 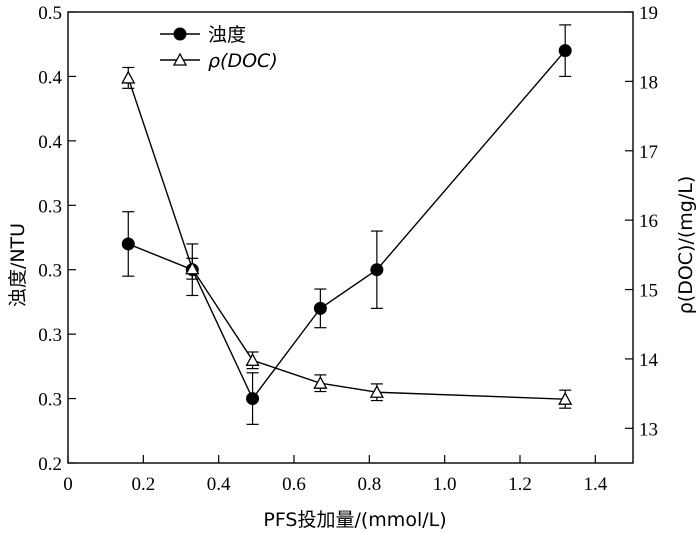 What do you see at coordinates (143, 484) in the screenshot?
I see `x-tick-label: 0.2` at bounding box center [143, 484].